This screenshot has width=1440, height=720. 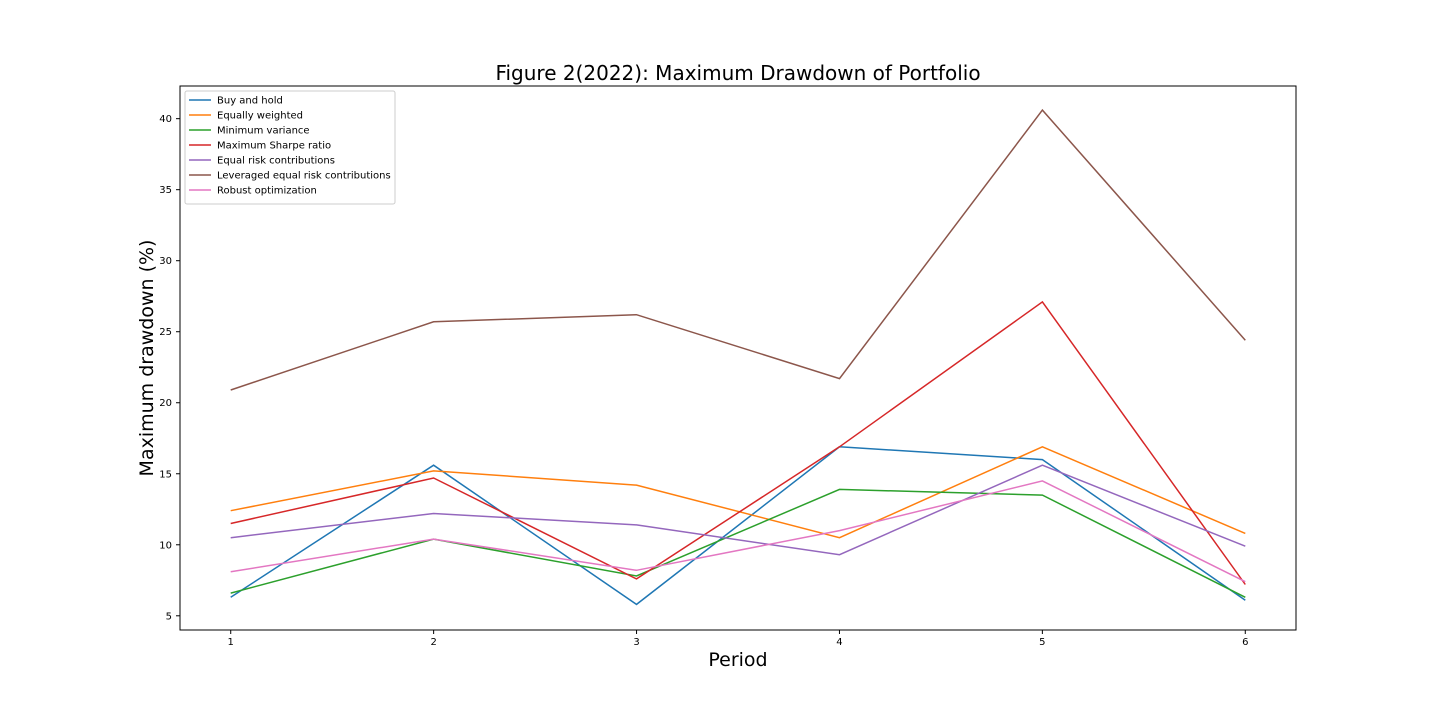 I want to click on x-tick-label: 2, so click(x=433, y=642).